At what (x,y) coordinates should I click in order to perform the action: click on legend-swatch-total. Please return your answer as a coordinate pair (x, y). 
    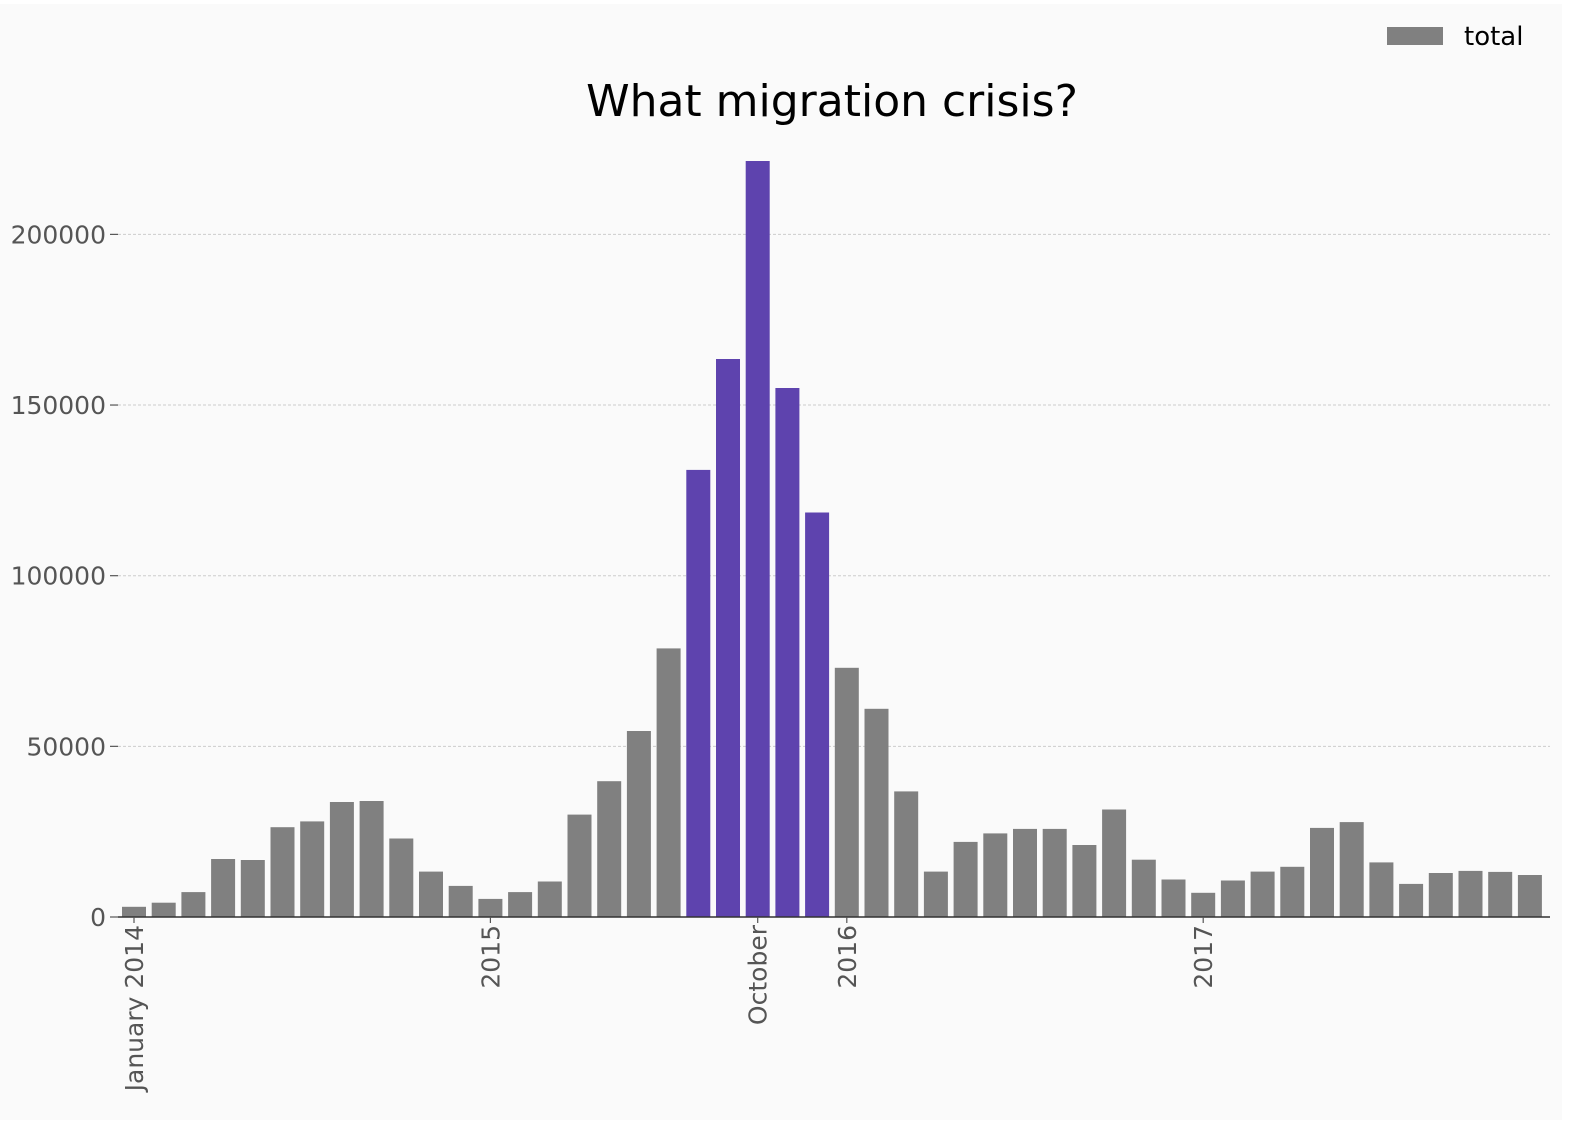
    Looking at the image, I should click on (1415, 36).